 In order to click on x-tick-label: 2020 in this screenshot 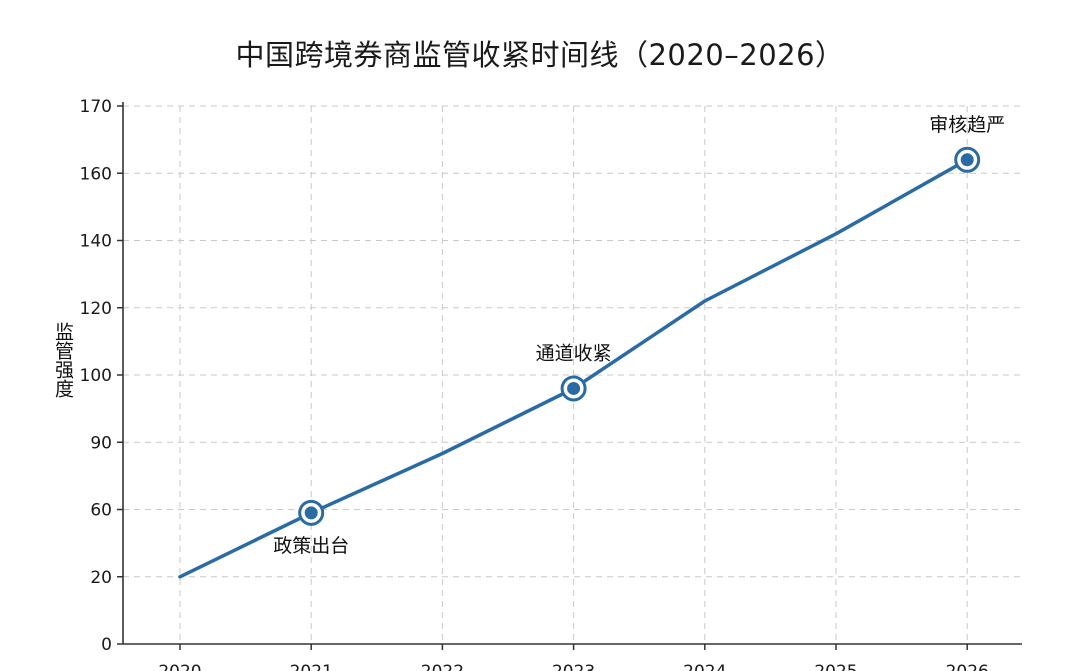, I will do `click(179, 666)`.